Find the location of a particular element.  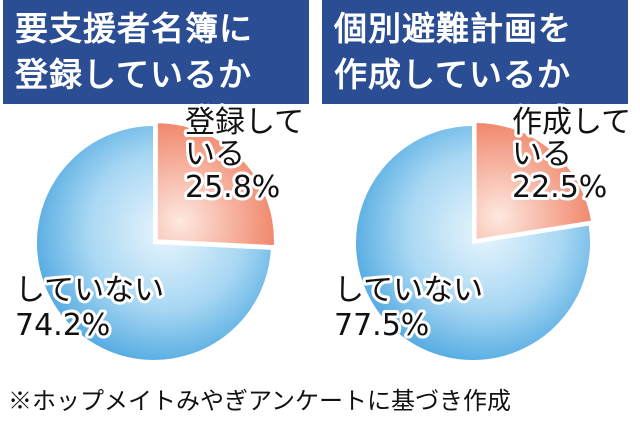

slice-label-registered-line-1: 登録して is located at coordinates (244, 122).